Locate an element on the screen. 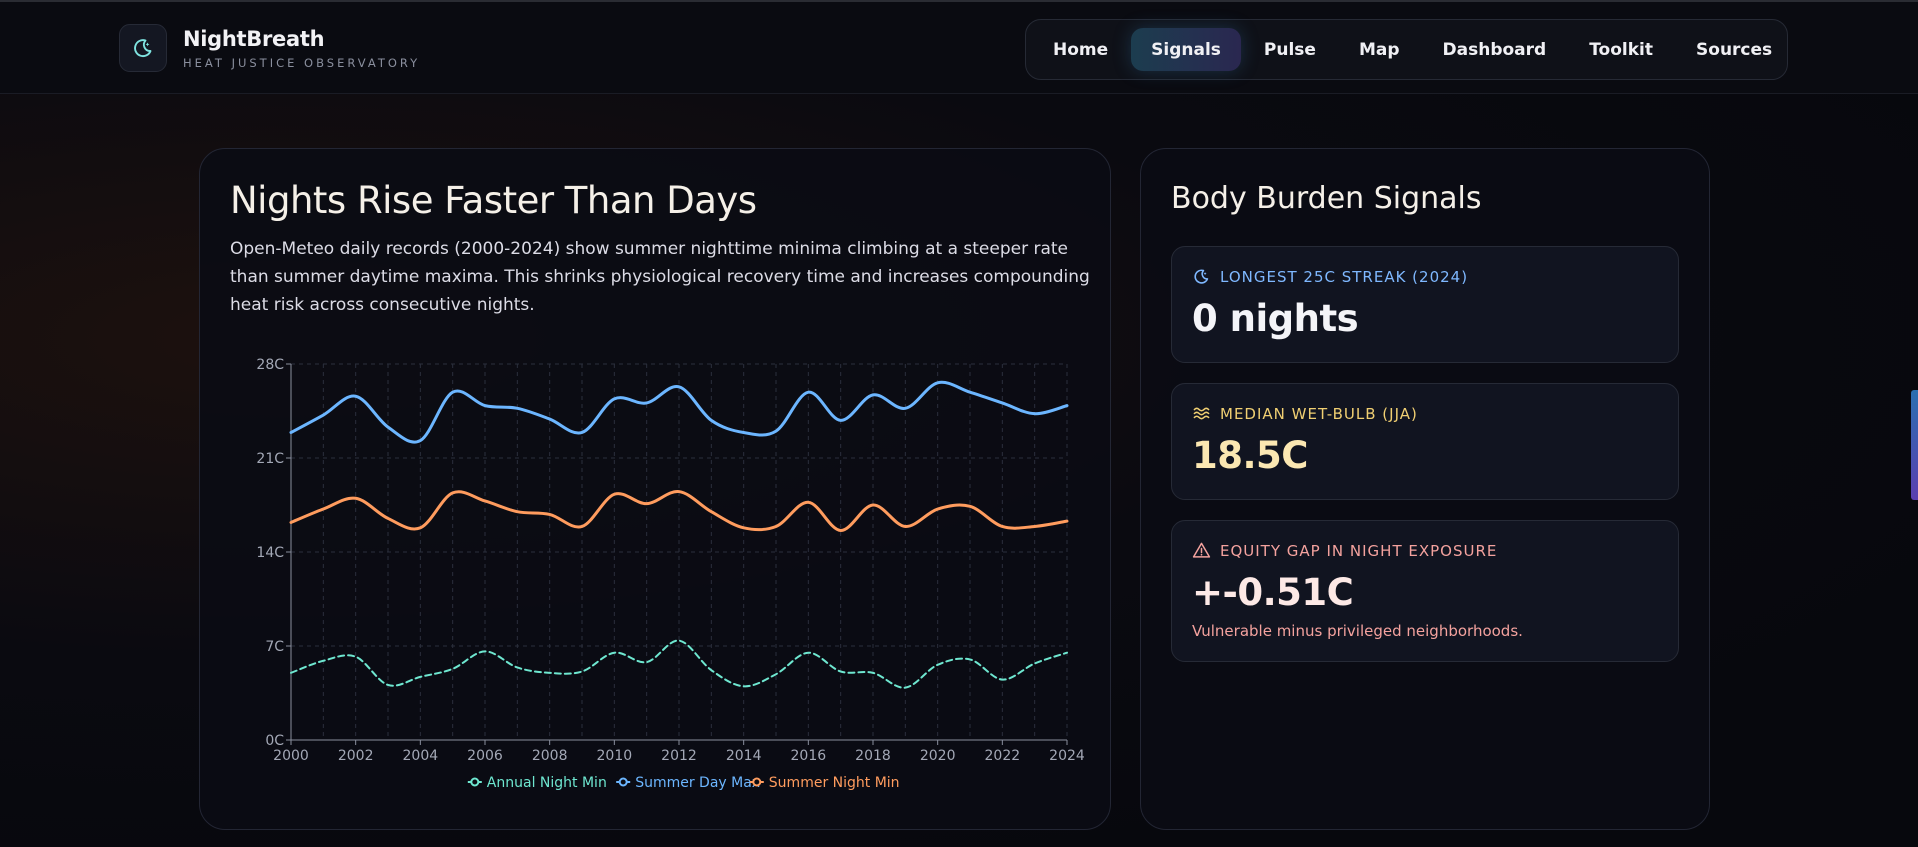 The image size is (1918, 847). x-tick-label: 2018 is located at coordinates (873, 756).